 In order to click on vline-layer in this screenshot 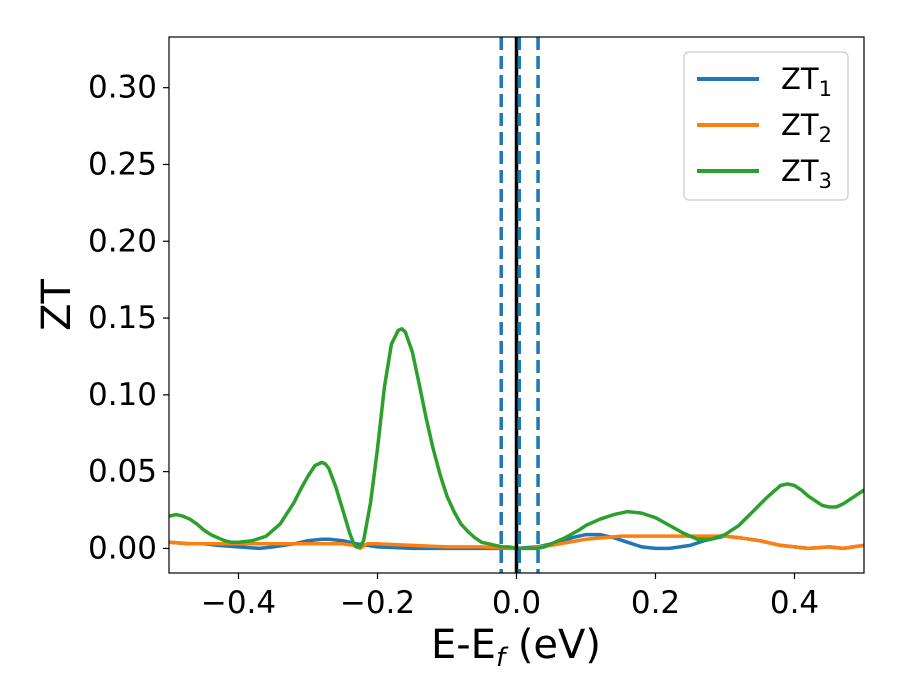, I will do `click(519, 305)`.